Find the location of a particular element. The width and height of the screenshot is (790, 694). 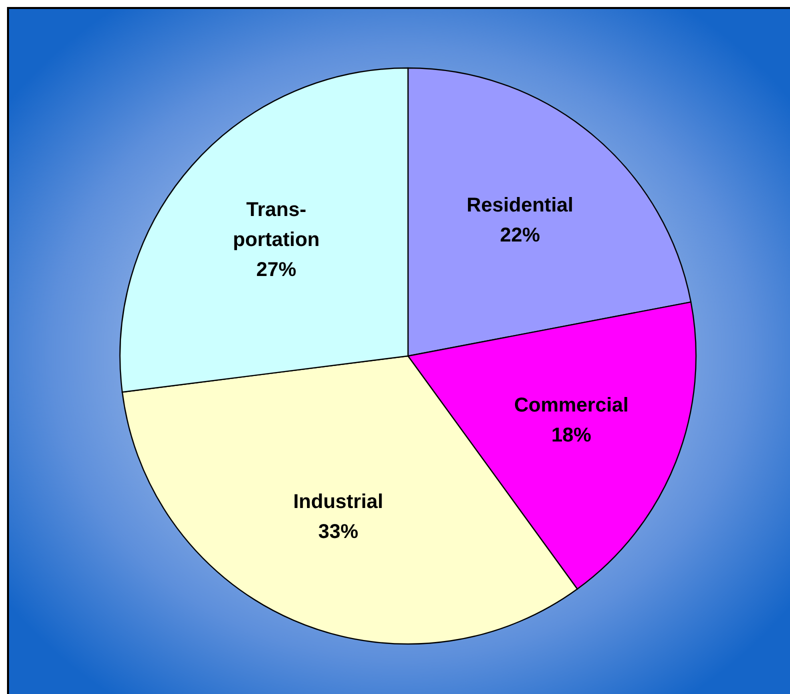

data-label: 18% is located at coordinates (571, 435).